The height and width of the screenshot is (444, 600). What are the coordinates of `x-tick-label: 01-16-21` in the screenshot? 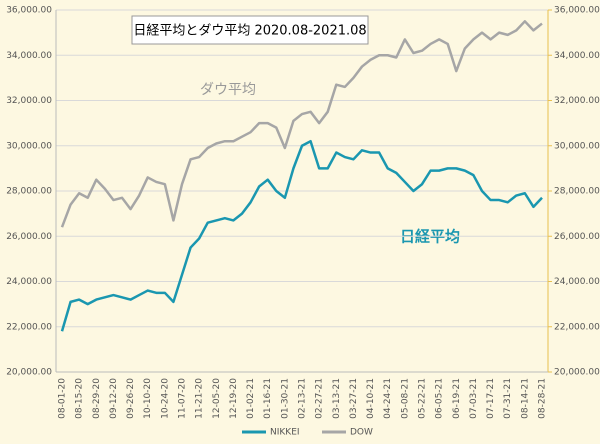 It's located at (268, 398).